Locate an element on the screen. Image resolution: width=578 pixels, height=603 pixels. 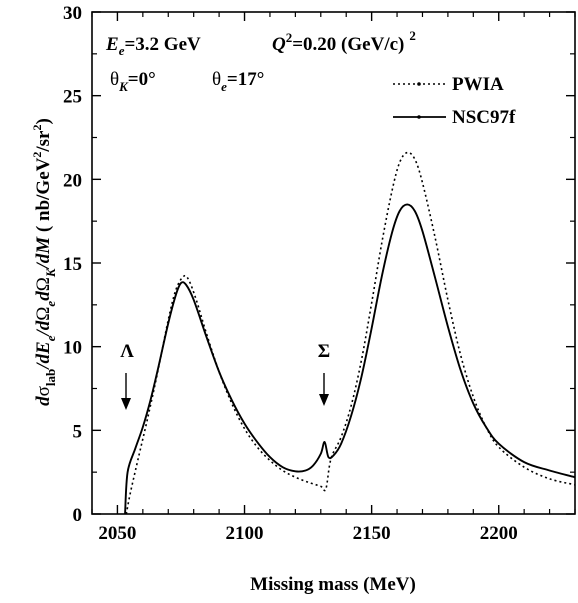
legend-marker-nsc97f is located at coordinates (419, 117).